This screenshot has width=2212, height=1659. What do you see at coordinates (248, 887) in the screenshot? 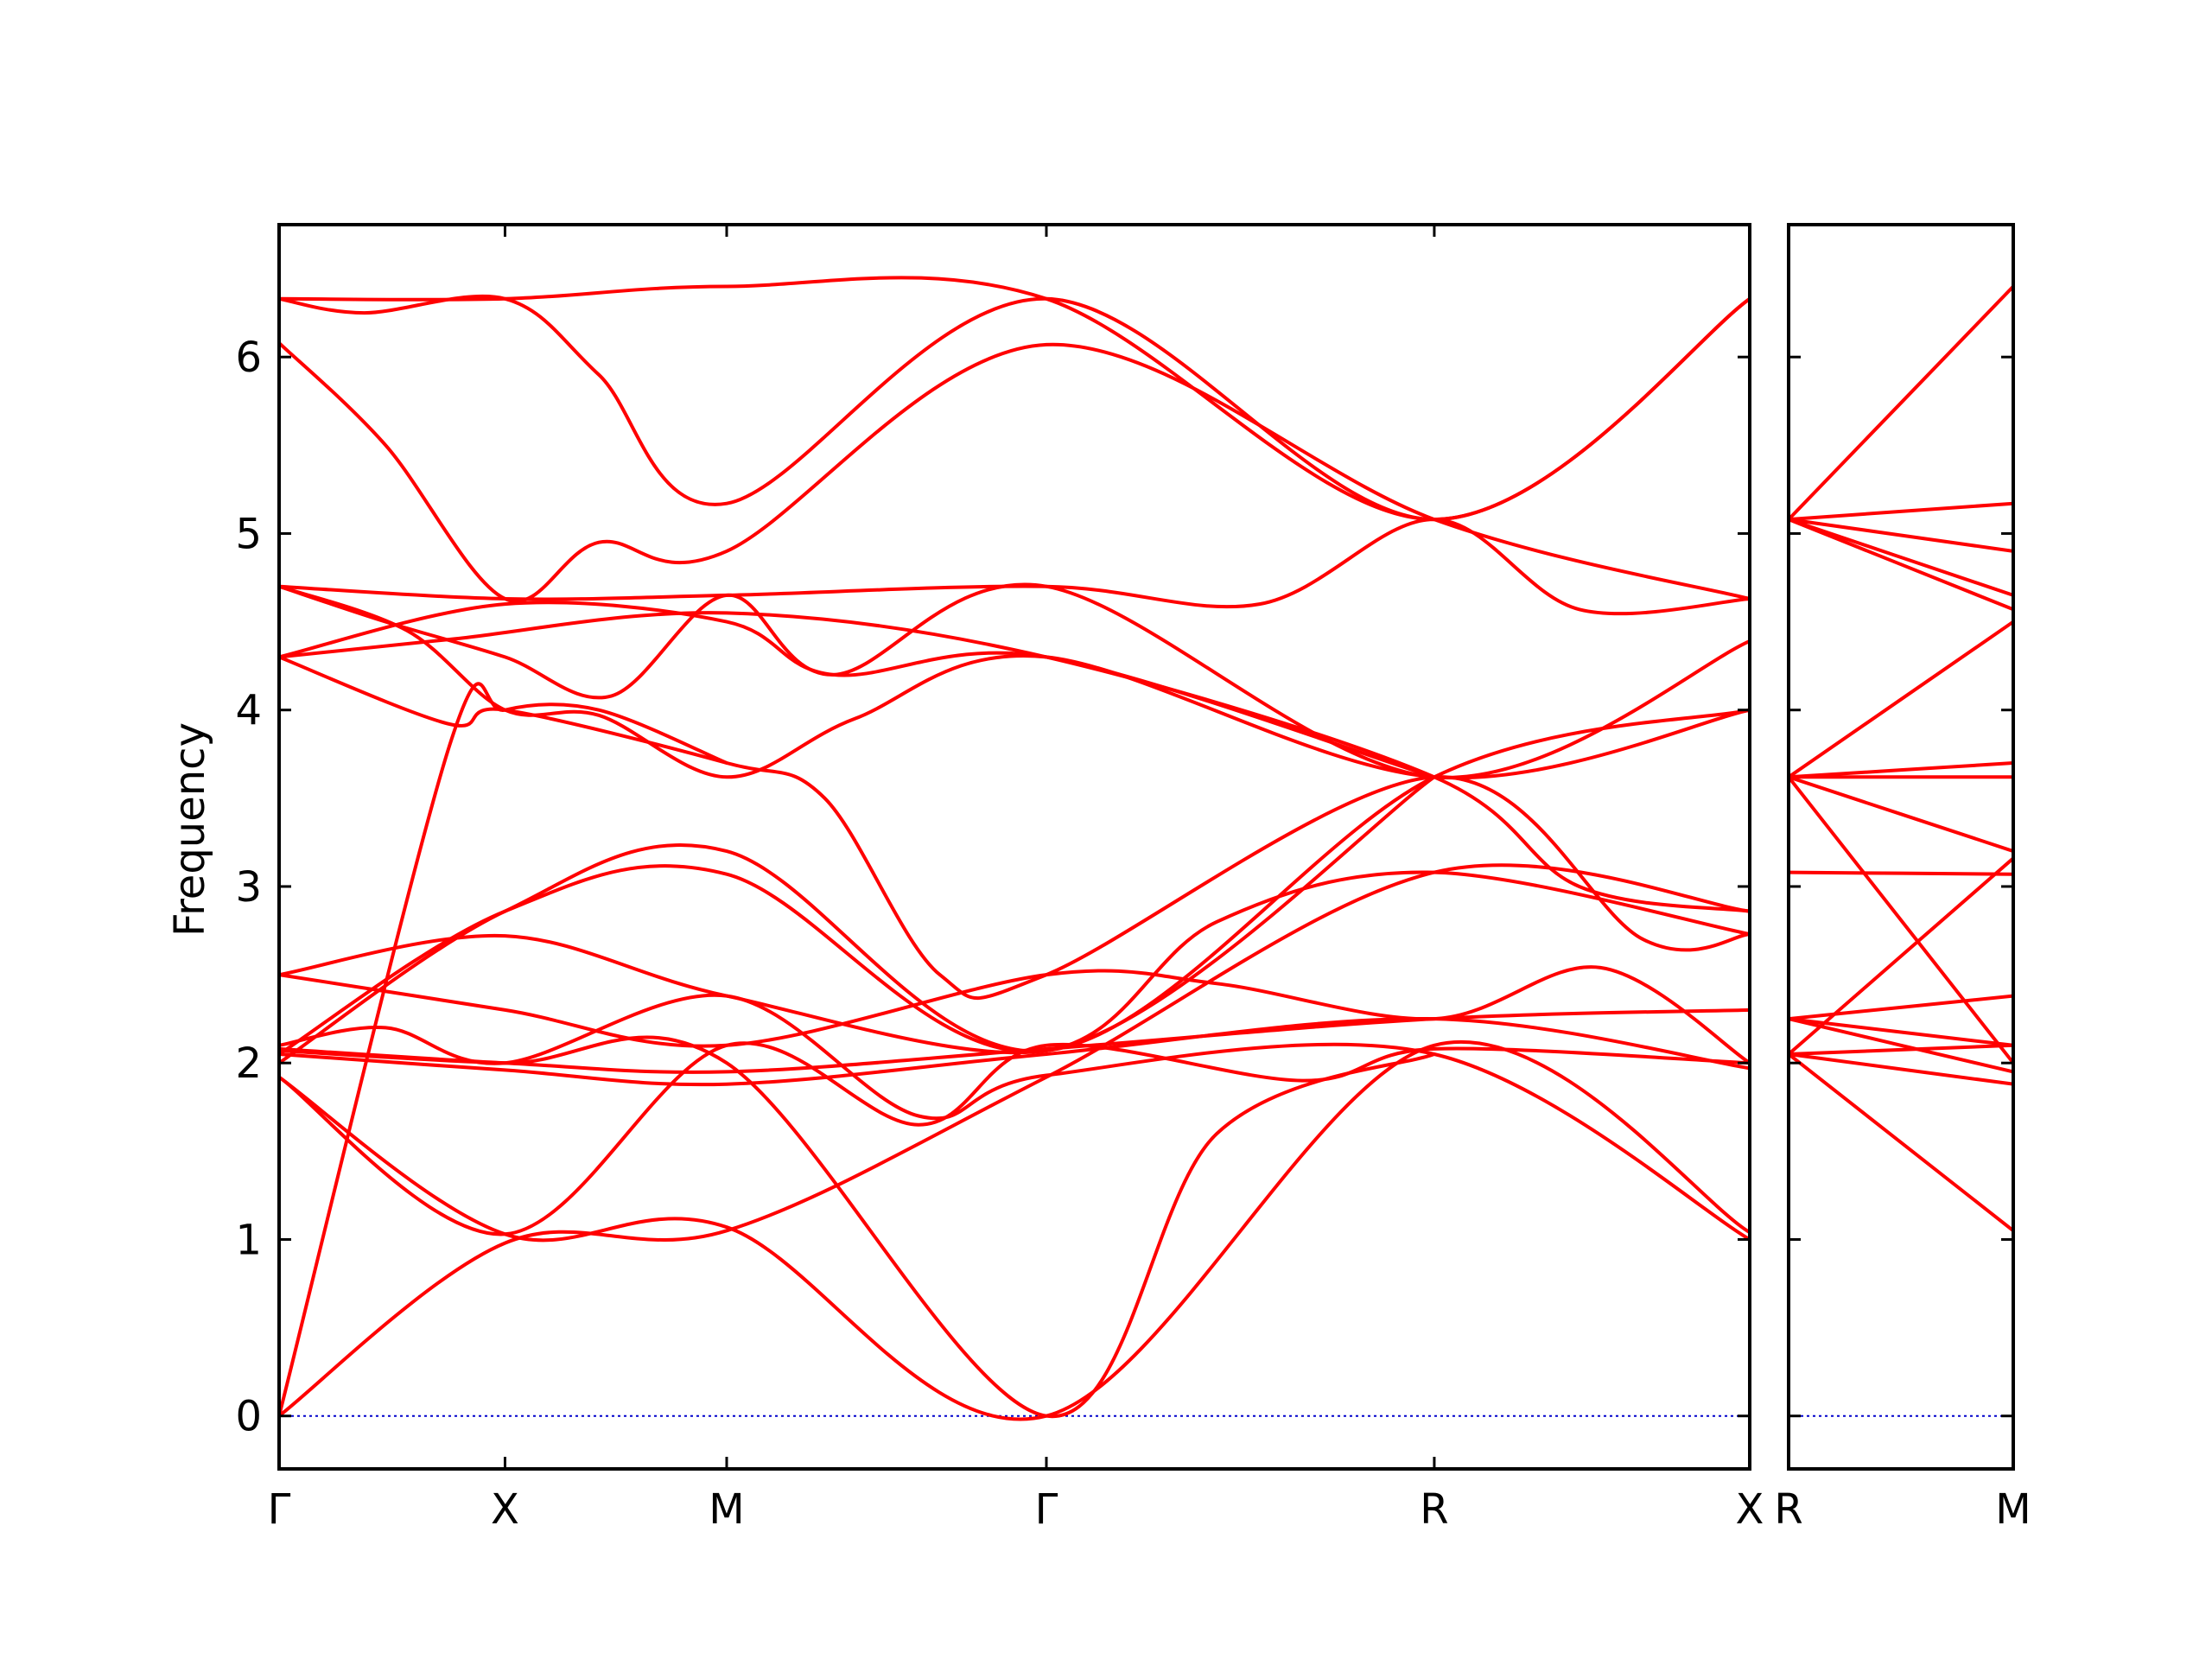
I see `y-tick-label: 3` at bounding box center [248, 887].